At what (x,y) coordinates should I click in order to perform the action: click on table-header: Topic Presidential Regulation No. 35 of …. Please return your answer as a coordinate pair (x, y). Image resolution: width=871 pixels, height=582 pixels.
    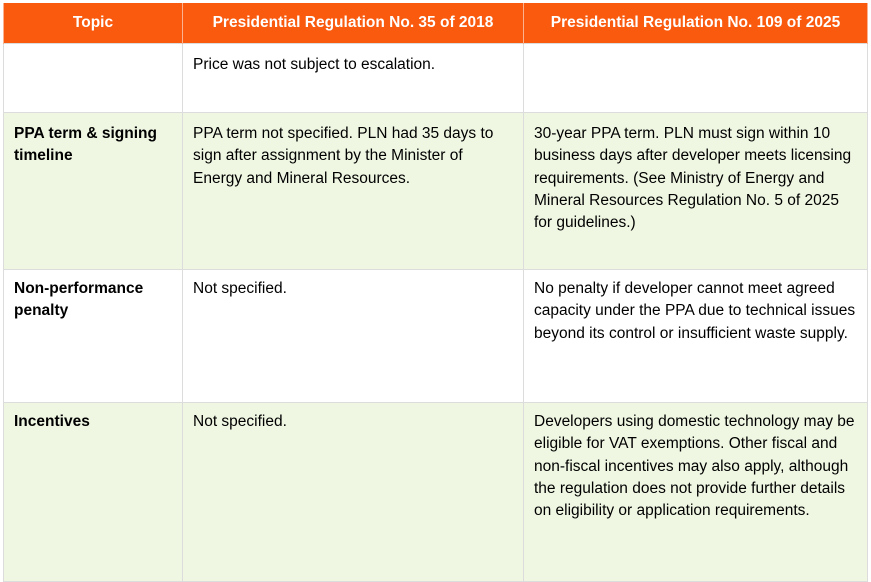
    Looking at the image, I should click on (435, 23).